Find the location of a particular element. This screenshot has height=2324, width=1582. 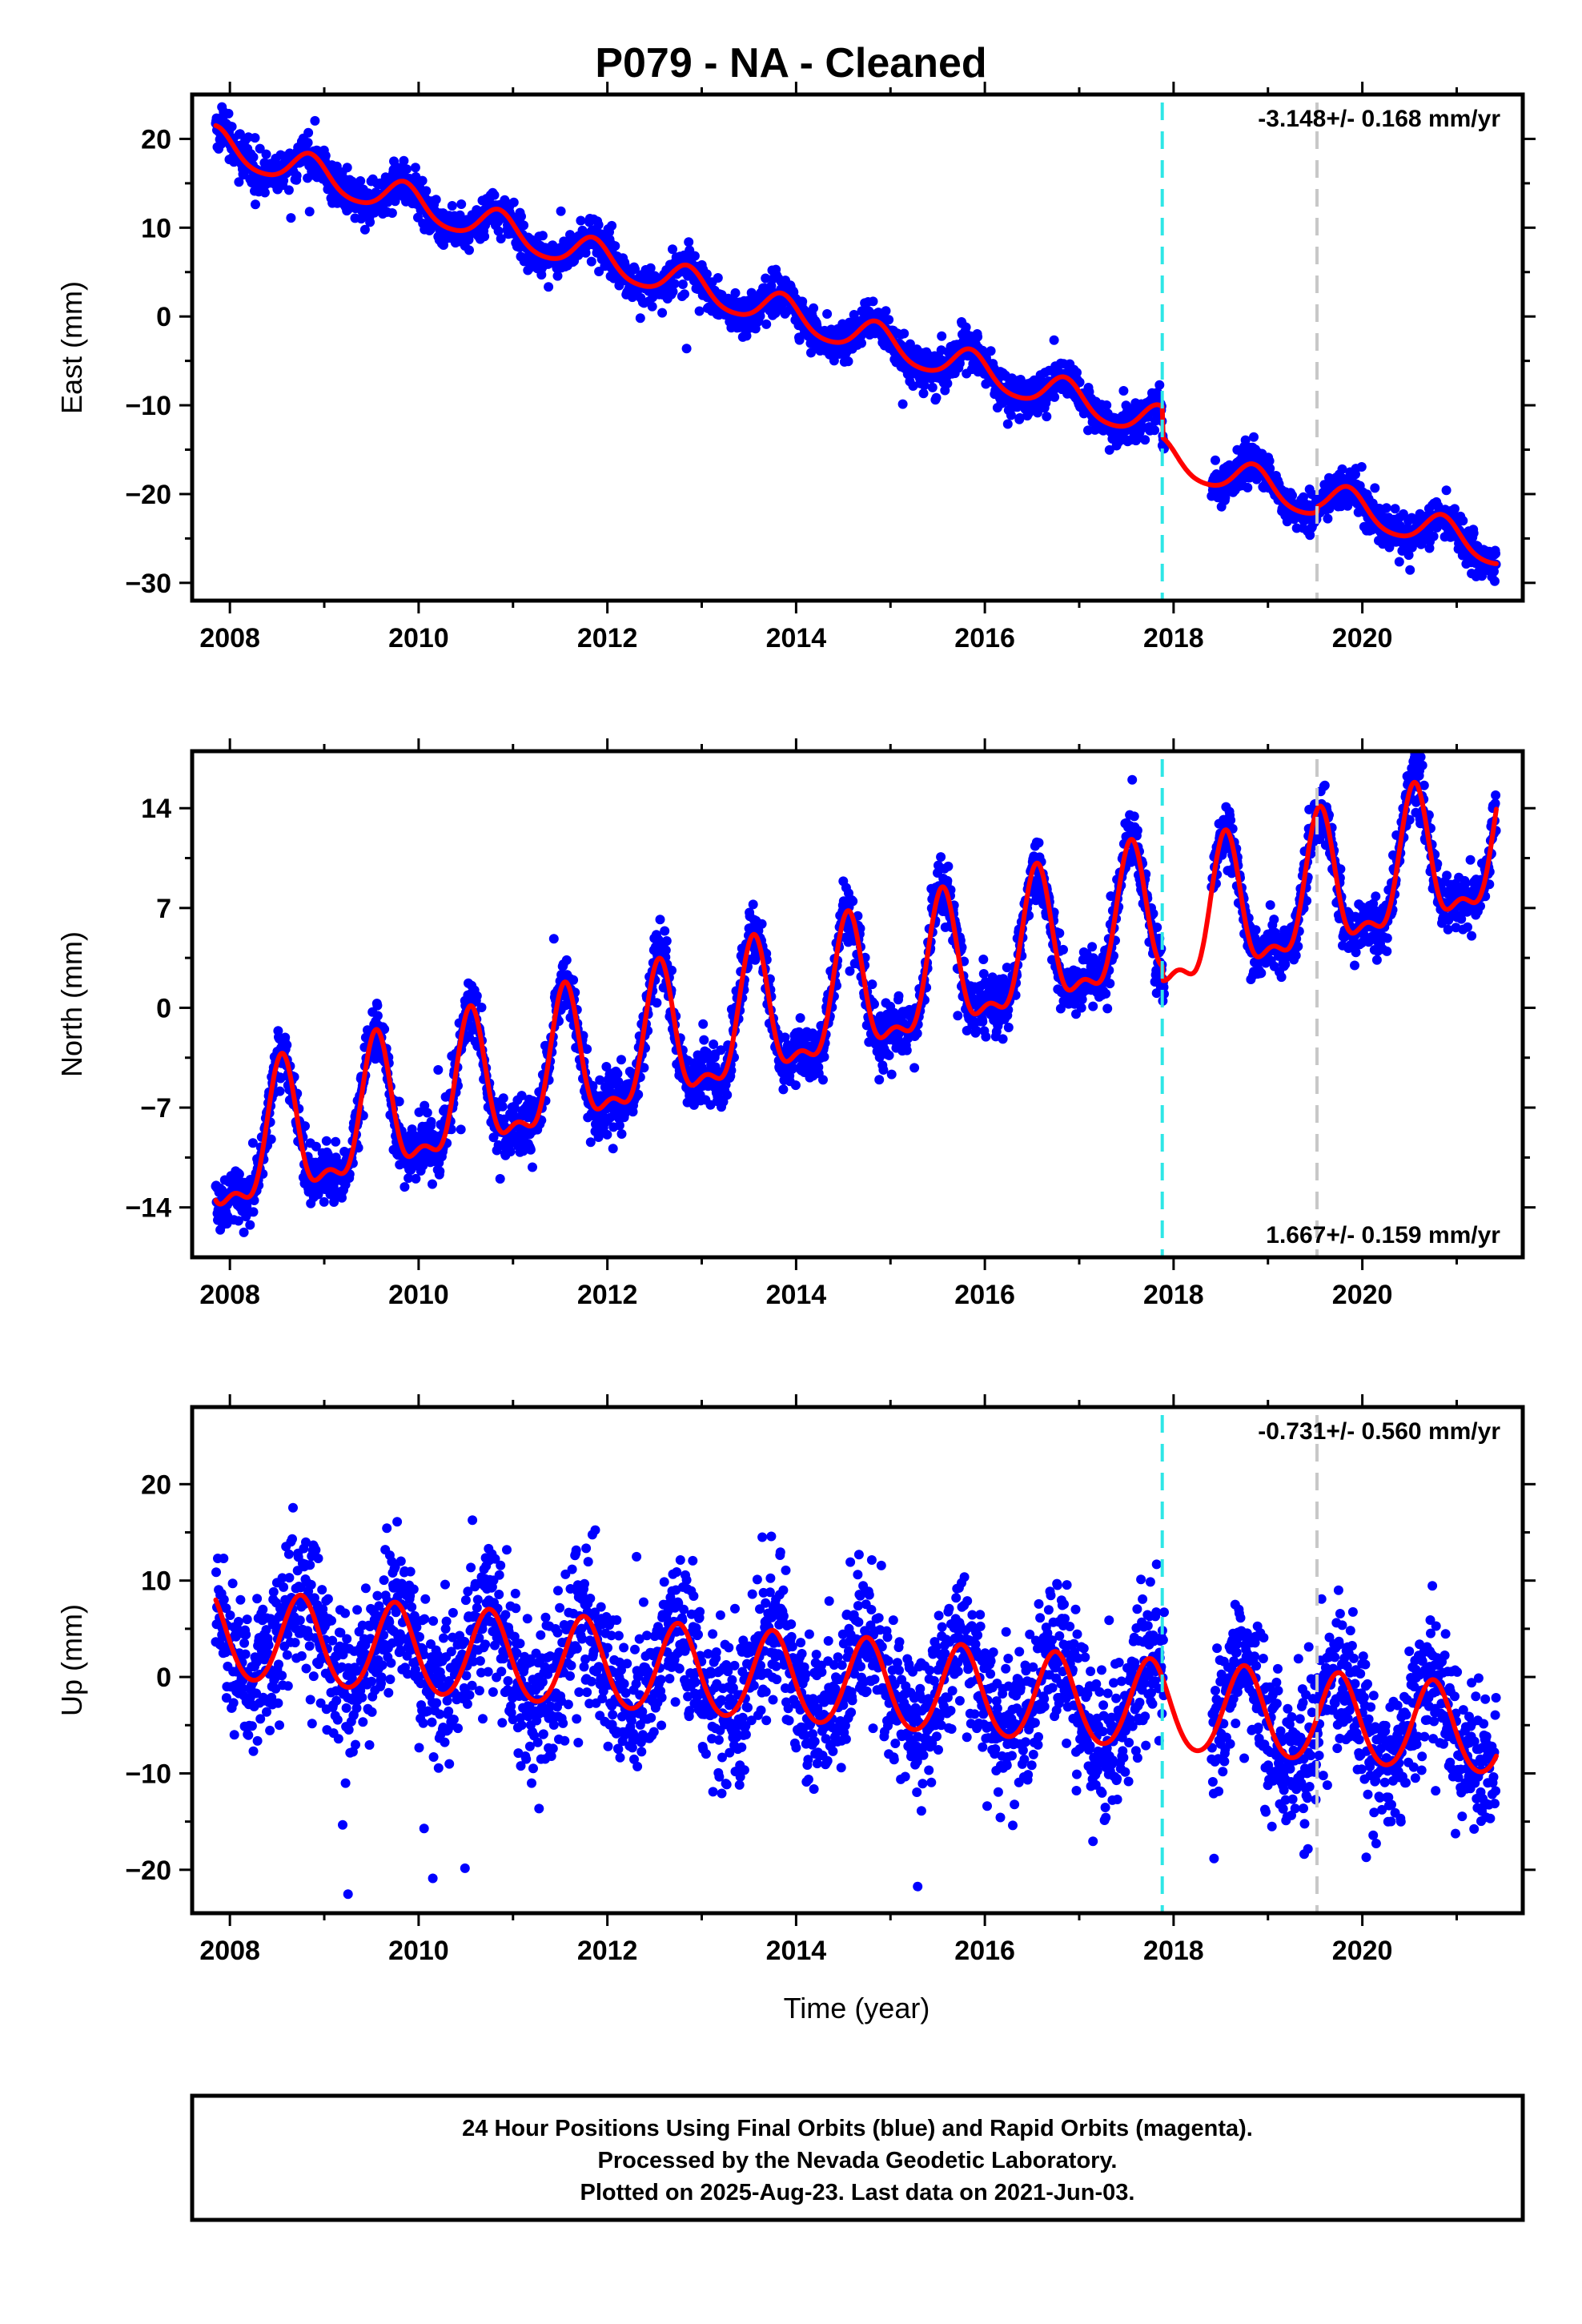

east-velocity-label: -3.148+/- 0.168 mm/yr is located at coordinates (1379, 119).